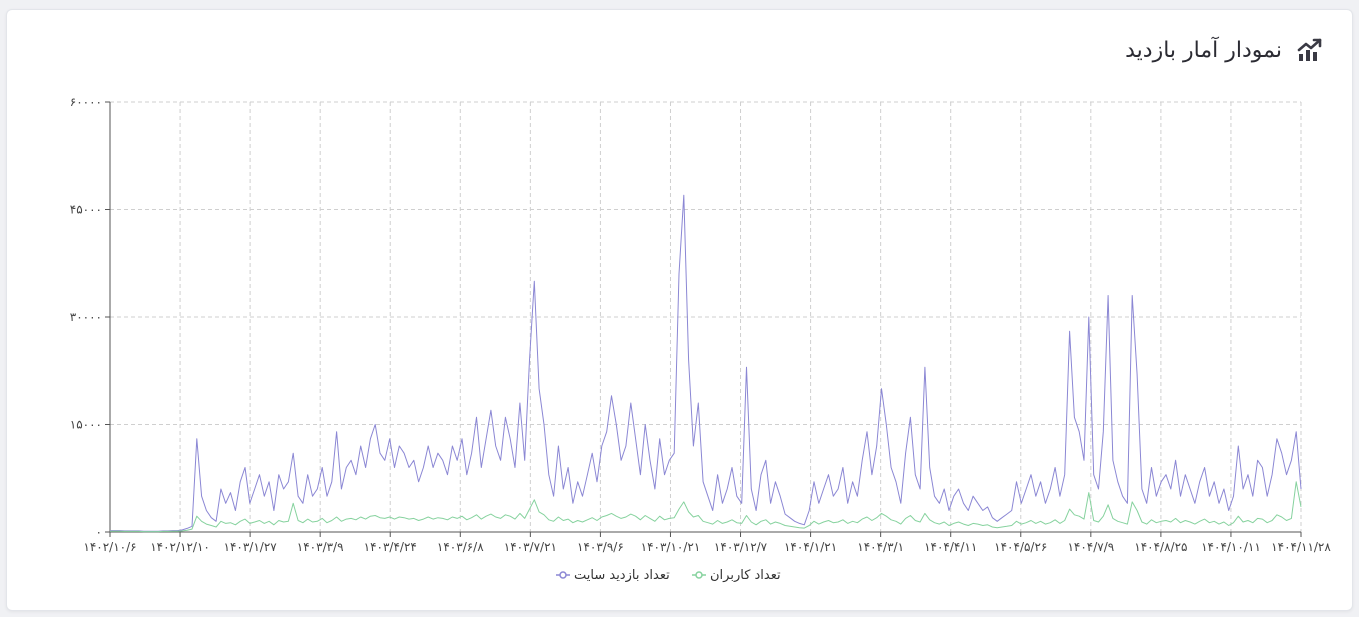 The height and width of the screenshot is (617, 1359). I want to click on card-header: نمودار آمار بازدید, so click(1224, 50).